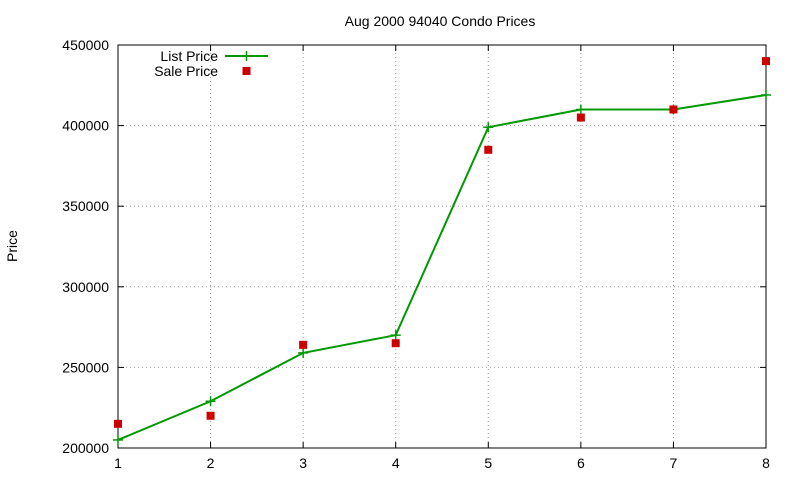 This screenshot has width=800, height=480. I want to click on x-tick-label: 4, so click(396, 463).